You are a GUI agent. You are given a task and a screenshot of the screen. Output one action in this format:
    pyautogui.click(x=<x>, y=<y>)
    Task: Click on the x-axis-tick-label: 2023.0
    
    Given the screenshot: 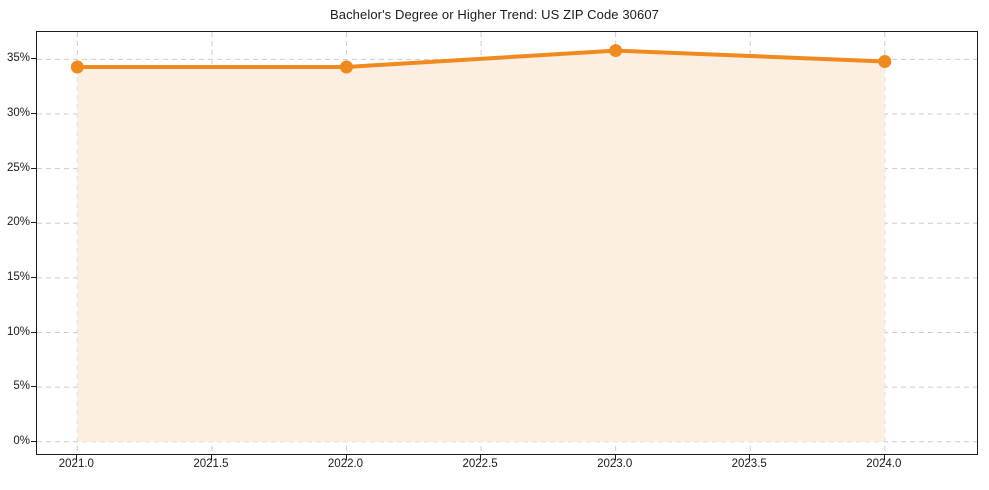 What is the action you would take?
    pyautogui.click(x=615, y=464)
    